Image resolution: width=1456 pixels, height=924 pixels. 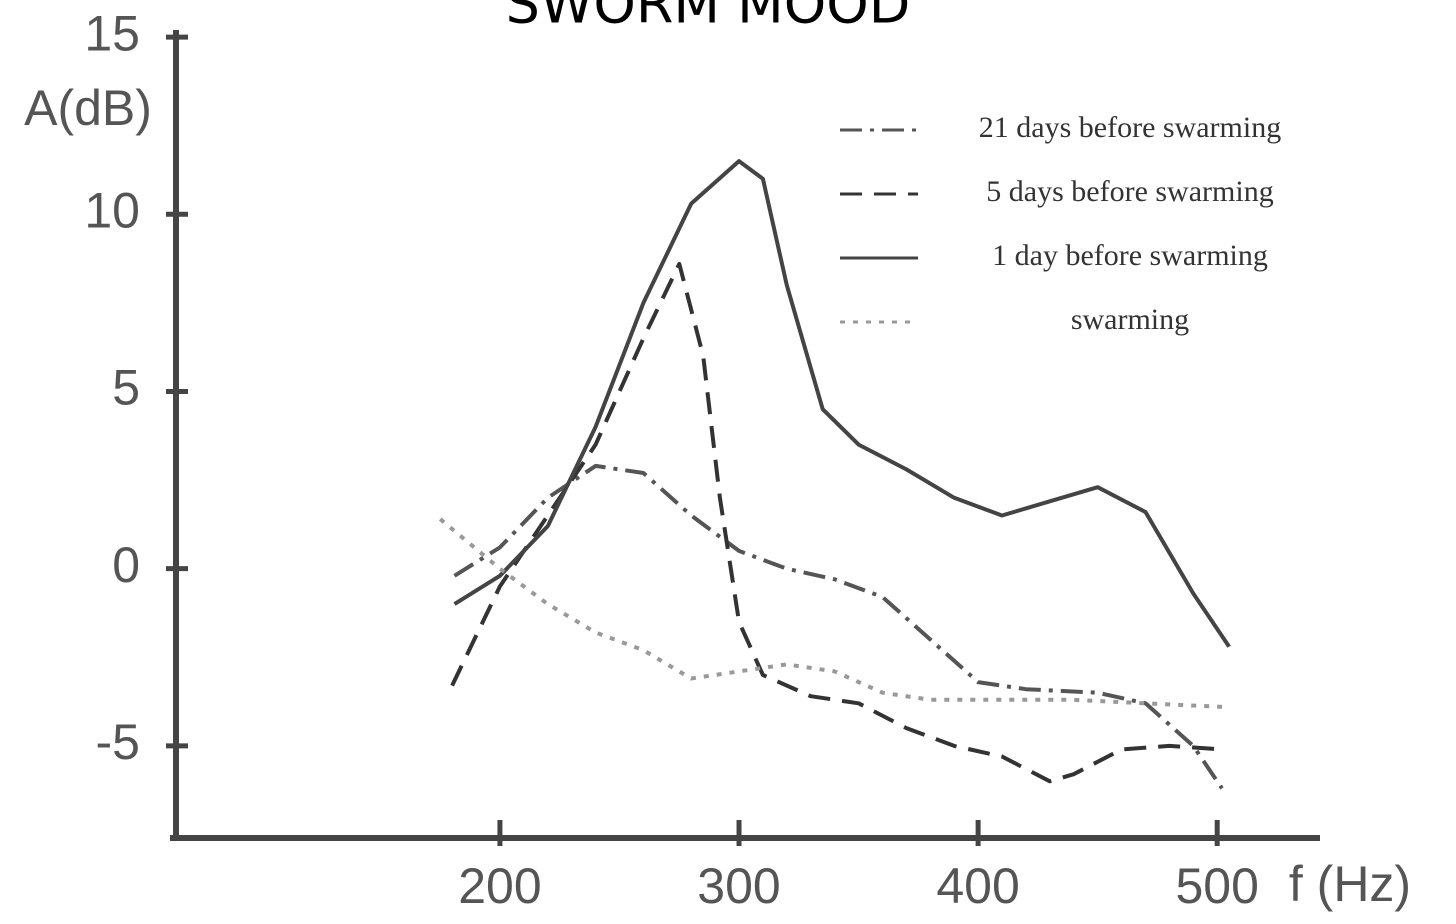 What do you see at coordinates (1130, 255) in the screenshot?
I see `legend-label: 1 day before swarming` at bounding box center [1130, 255].